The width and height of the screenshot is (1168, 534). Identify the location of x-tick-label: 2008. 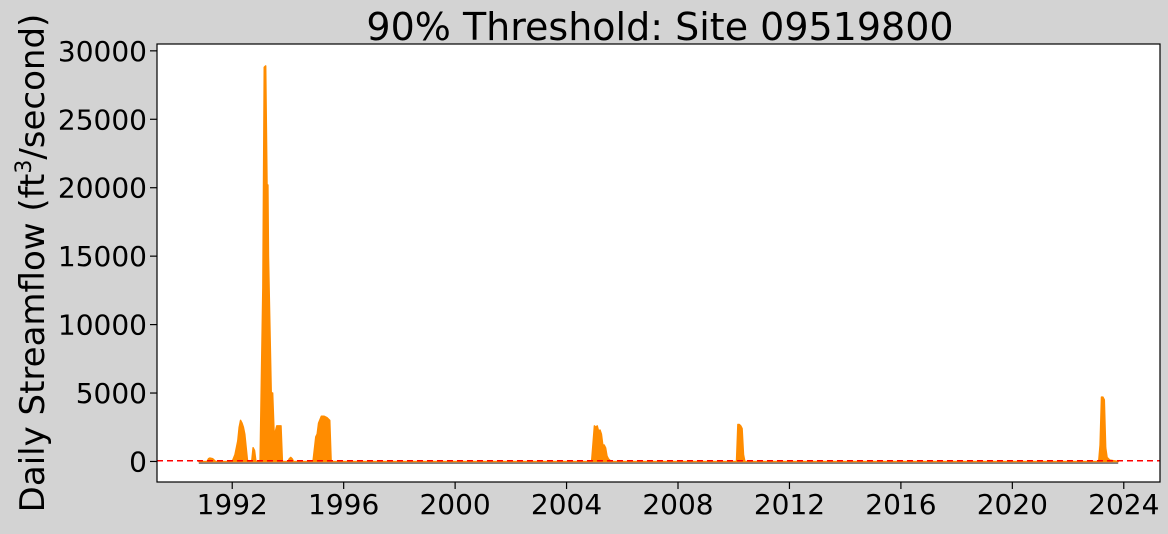
(677, 504).